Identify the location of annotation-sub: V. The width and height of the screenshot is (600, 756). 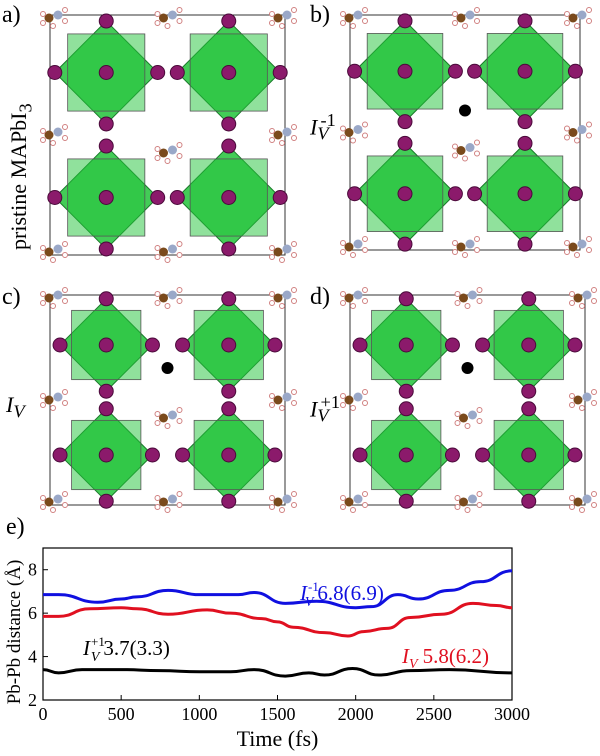
(414, 664).